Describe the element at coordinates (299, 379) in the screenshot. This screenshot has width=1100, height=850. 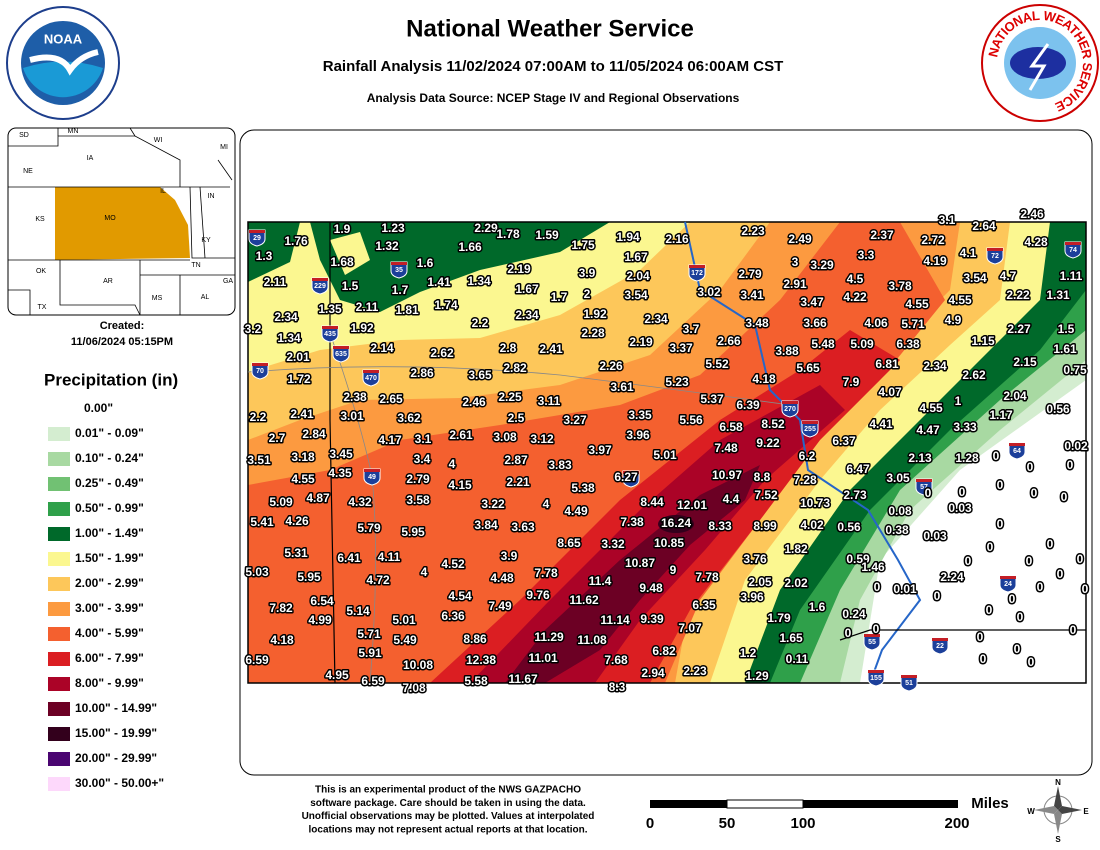
I see `station-value: 1.72` at that location.